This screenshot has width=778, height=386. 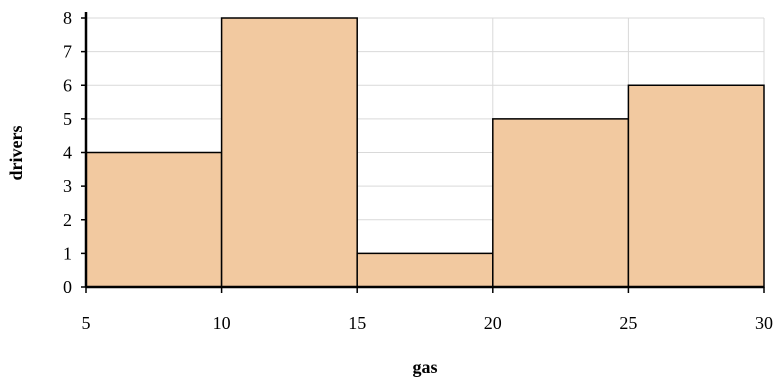 I want to click on y-axis-title: drivers, so click(x=16, y=153).